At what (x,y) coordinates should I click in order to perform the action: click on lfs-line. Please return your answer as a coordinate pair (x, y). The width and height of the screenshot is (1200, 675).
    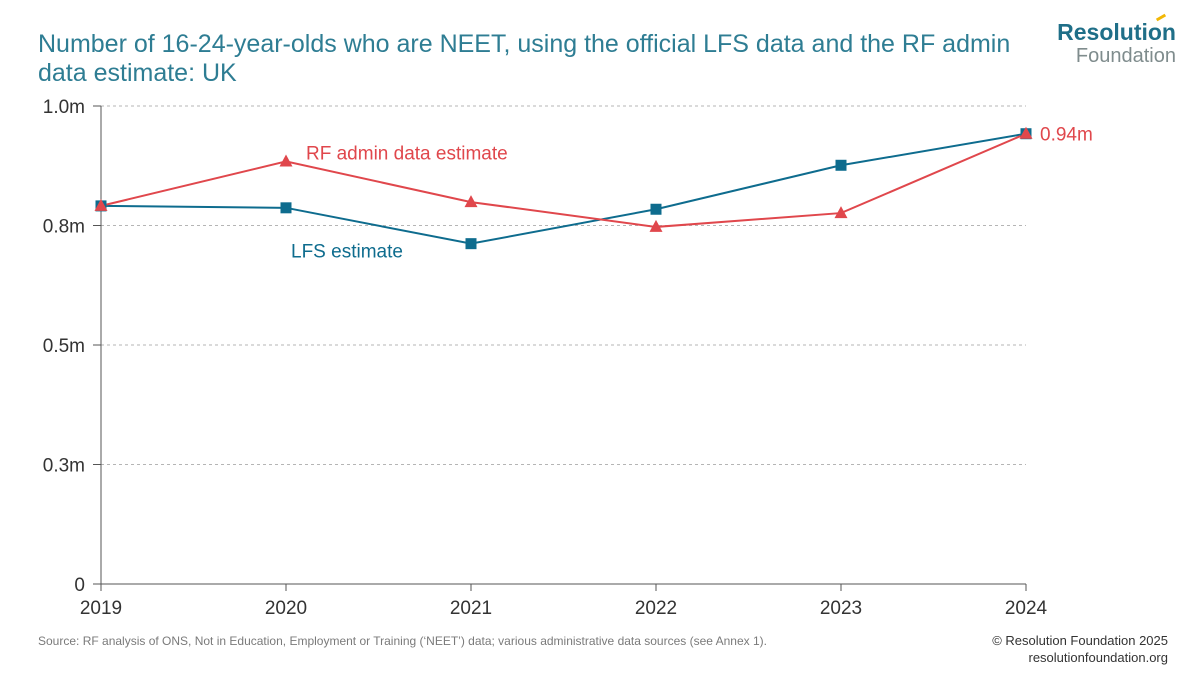
    Looking at the image, I should click on (563, 188).